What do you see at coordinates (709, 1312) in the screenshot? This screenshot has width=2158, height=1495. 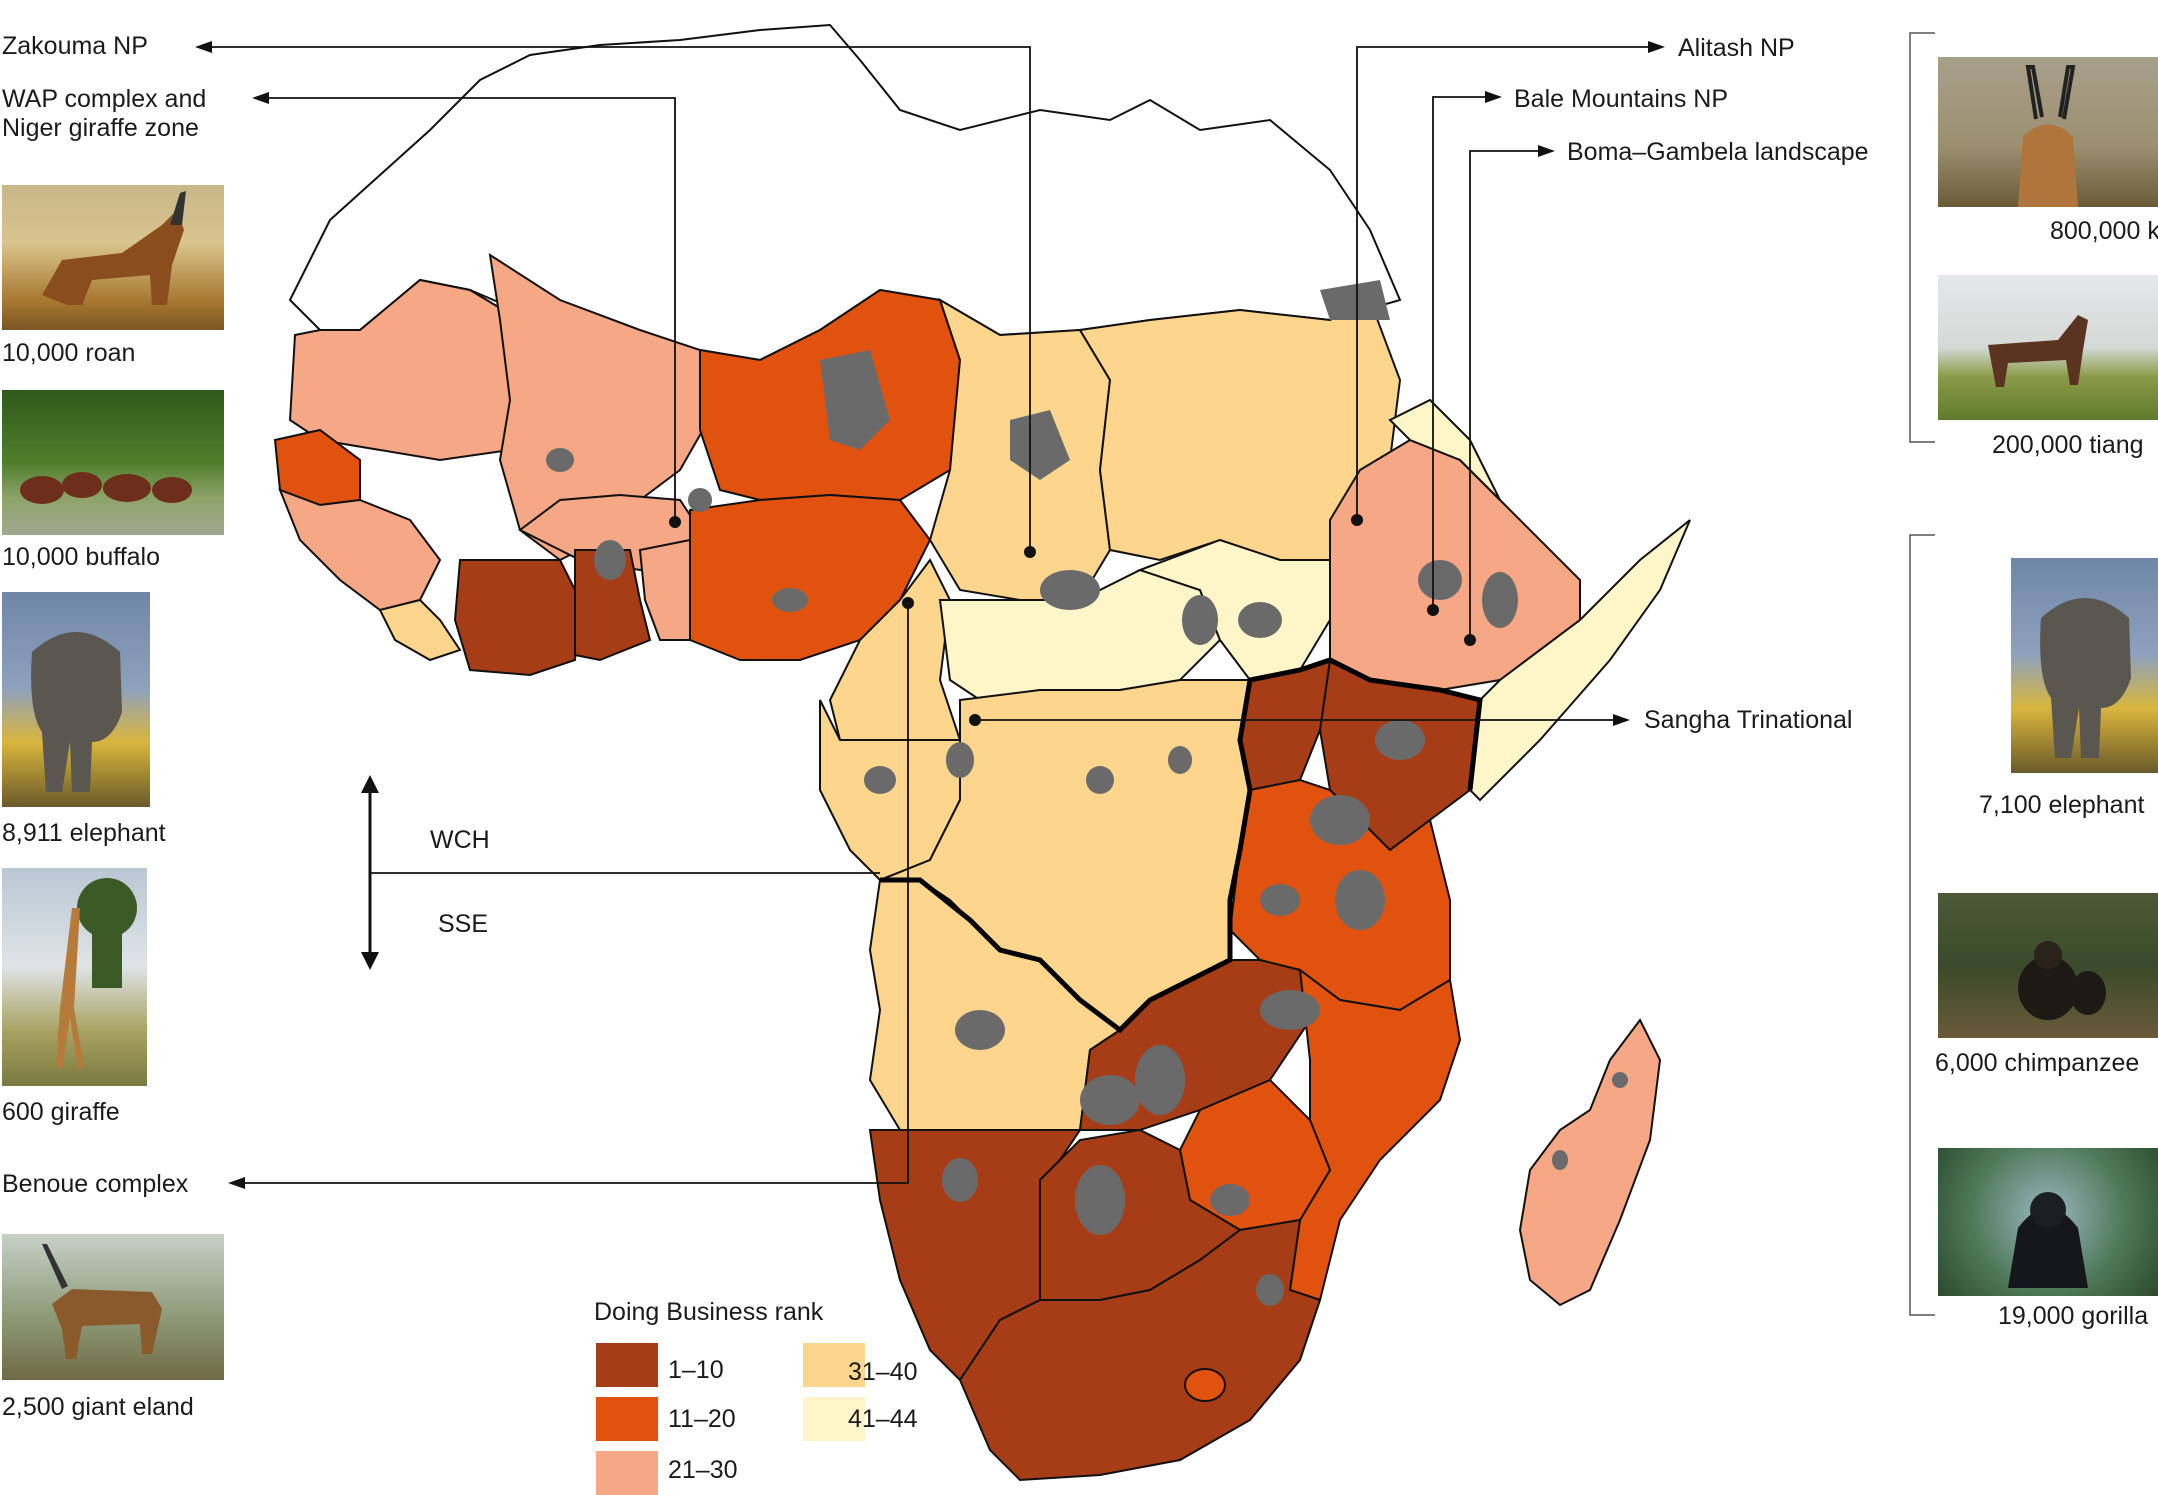 I see `legend-title: Doing Business rank` at bounding box center [709, 1312].